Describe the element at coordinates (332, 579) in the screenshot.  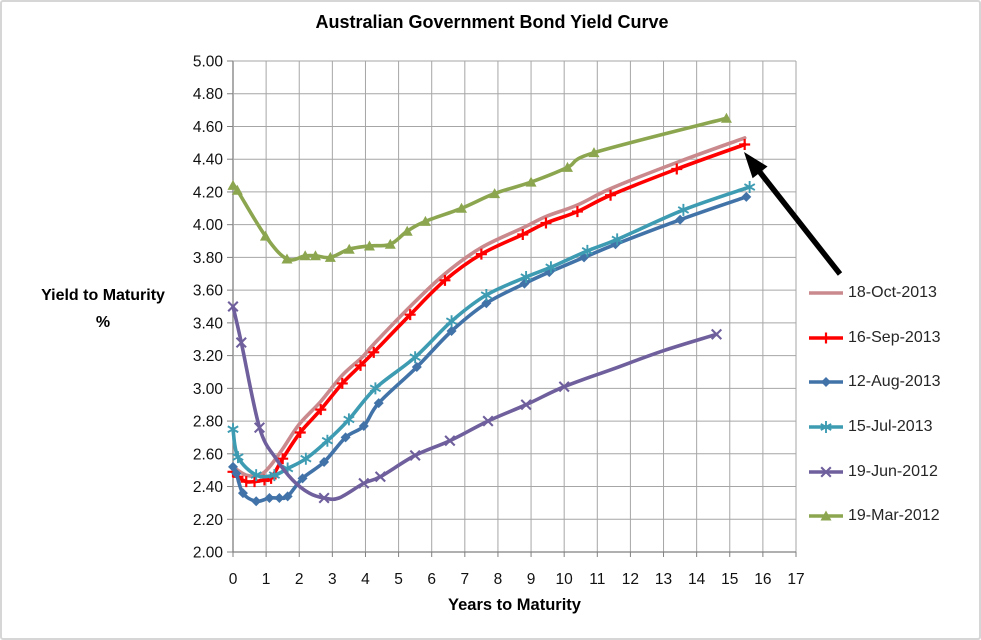
I see `x-tick-label: 3` at that location.